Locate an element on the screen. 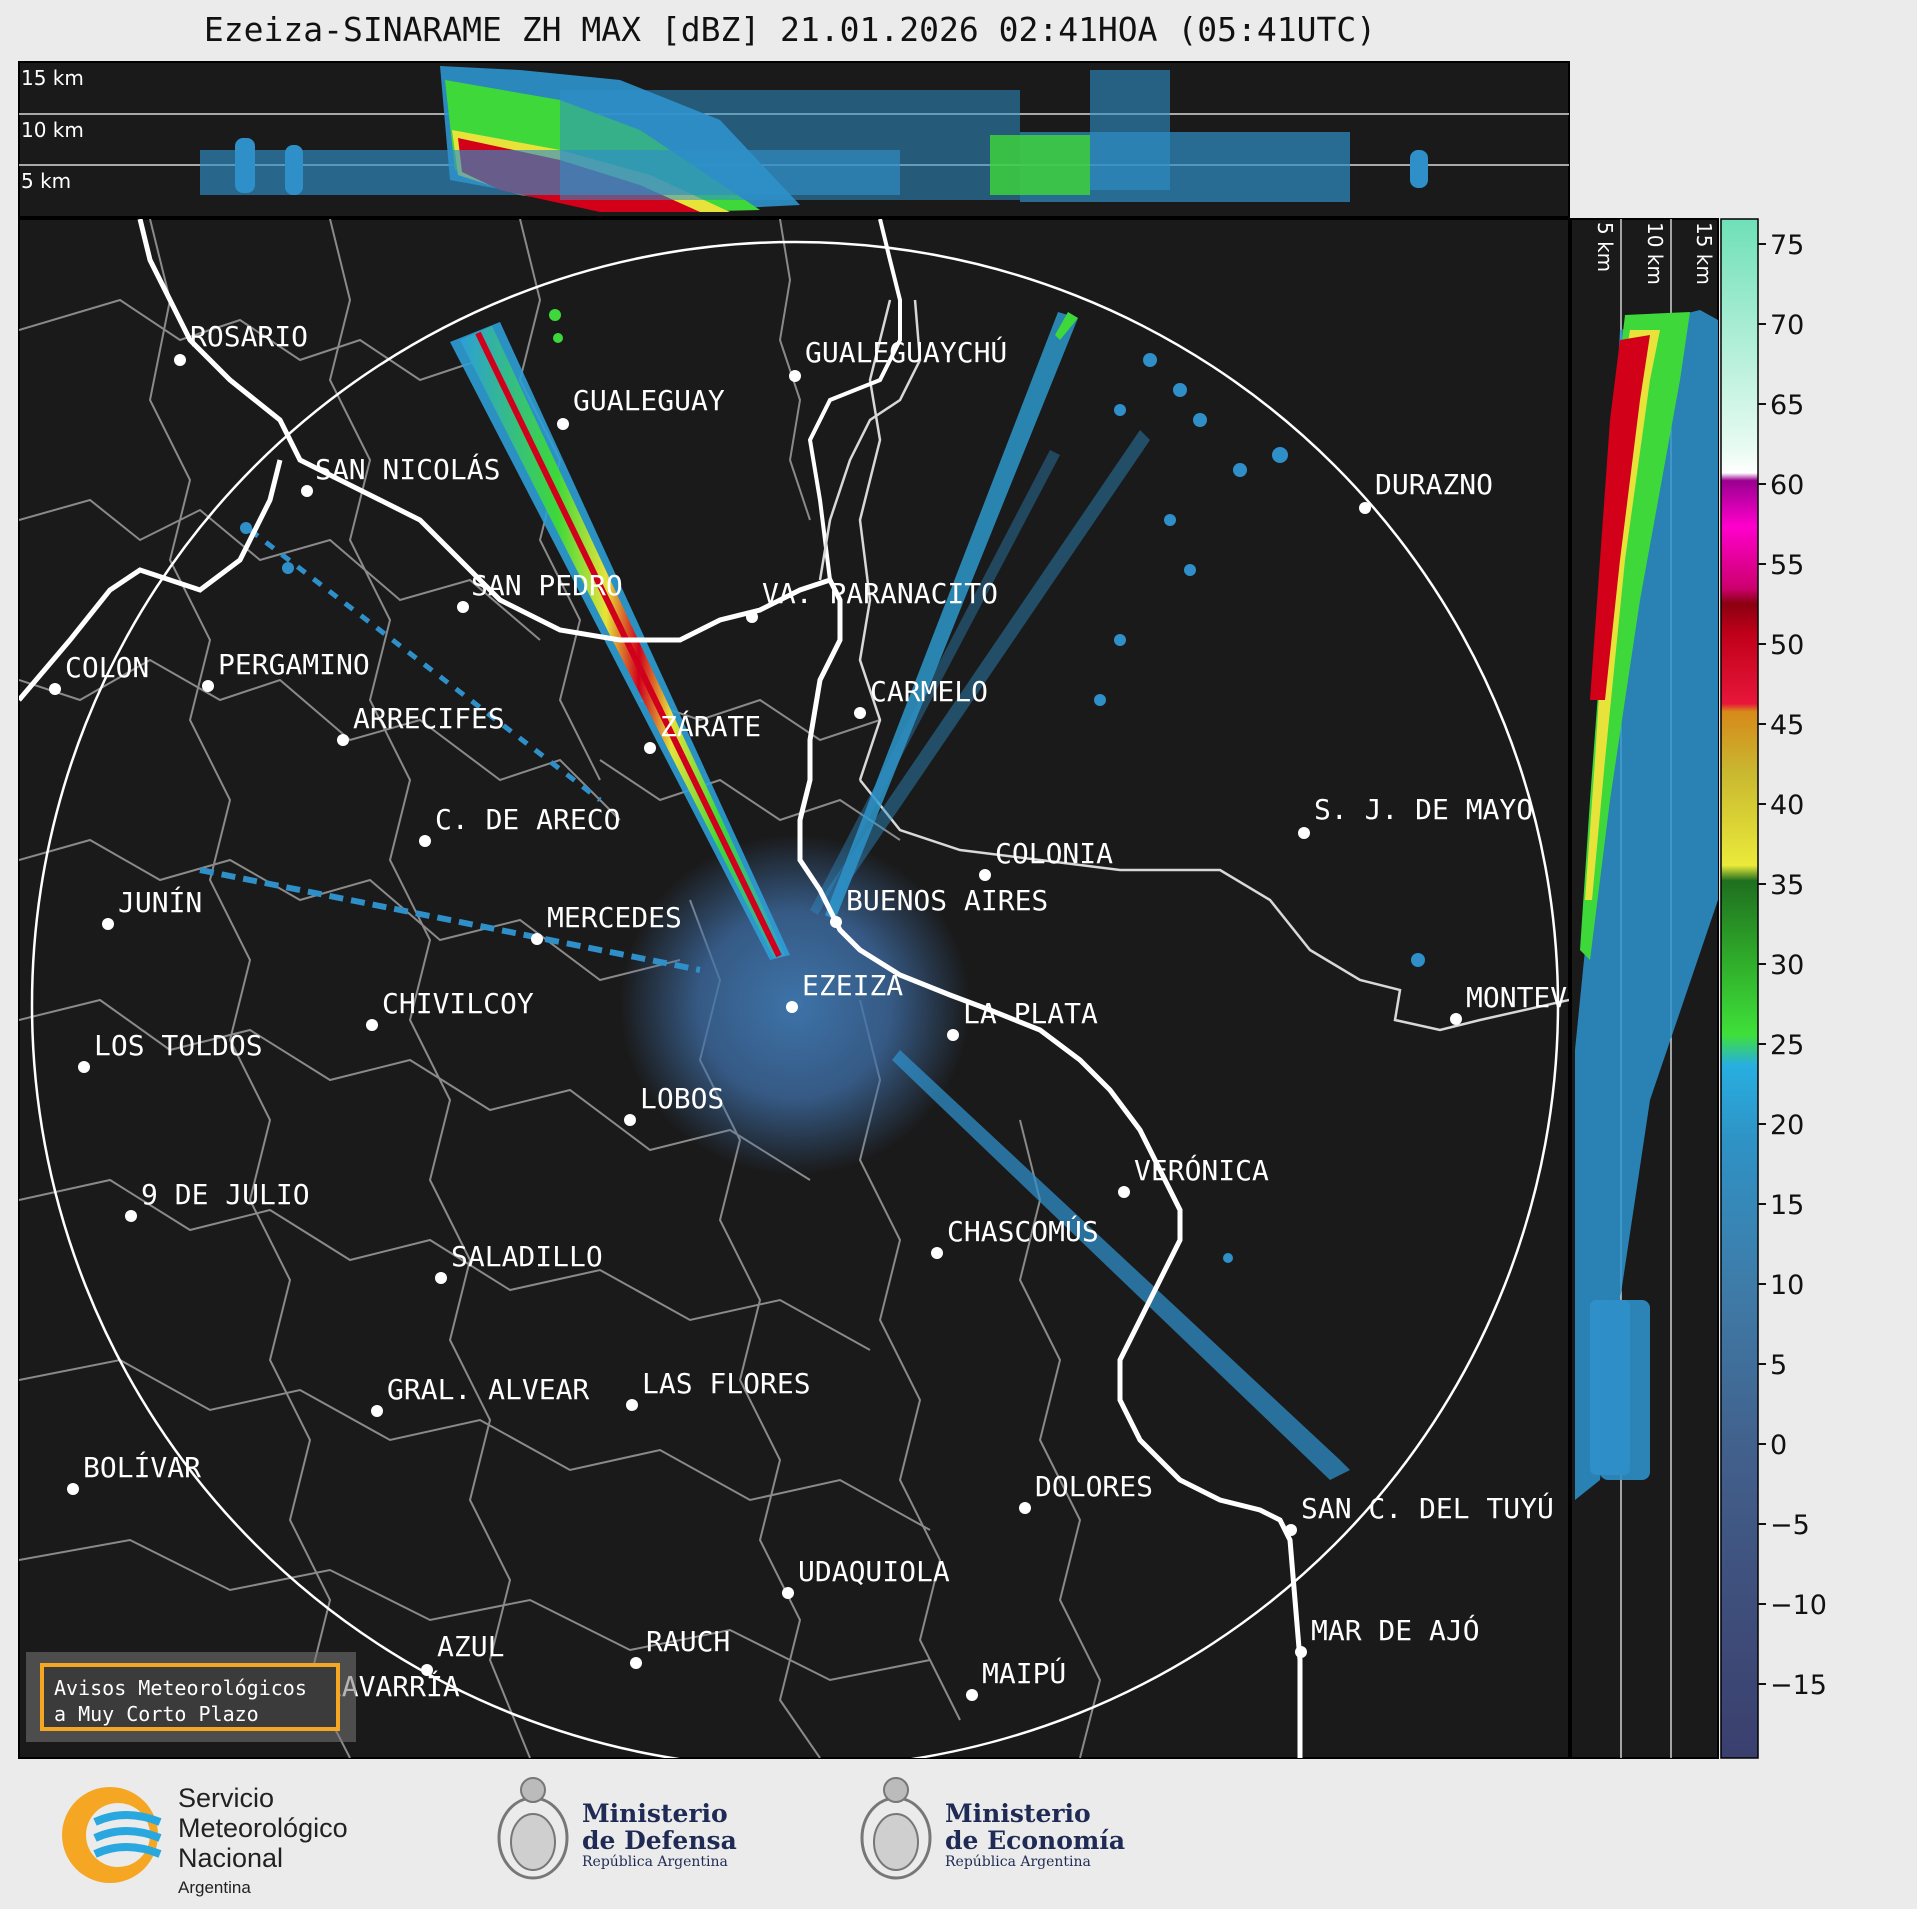 The image size is (1917, 1909). city-label-arrecifes: ARRECIFES is located at coordinates (429, 718).